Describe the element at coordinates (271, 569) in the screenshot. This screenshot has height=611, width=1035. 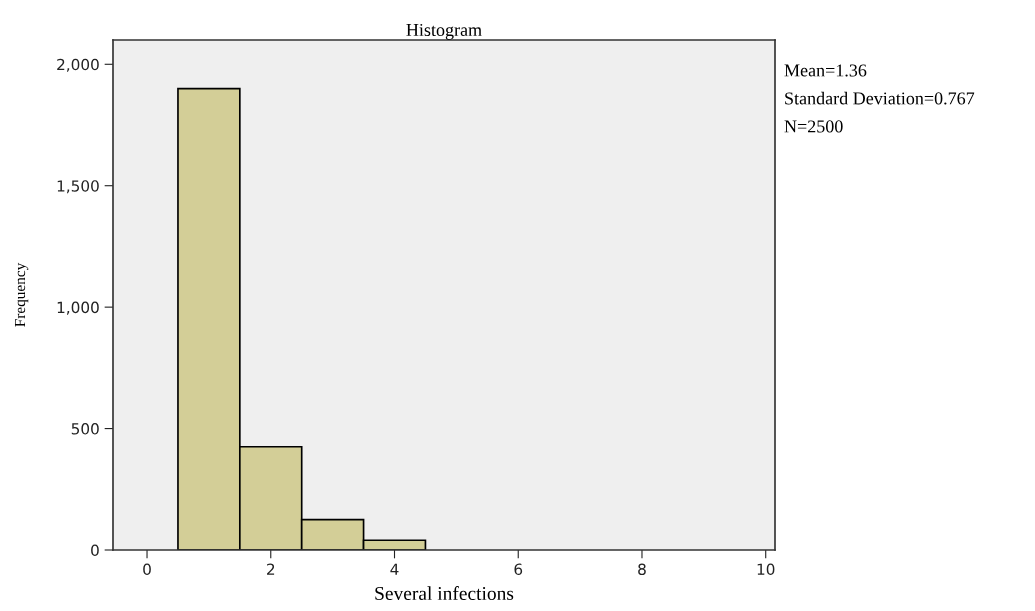
I see `x-tick-label: 2` at that location.